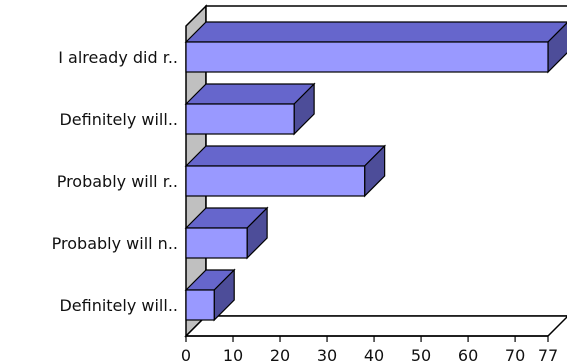 The width and height of the screenshot is (567, 364). What do you see at coordinates (327, 355) in the screenshot?
I see `tick-label: 30` at bounding box center [327, 355].